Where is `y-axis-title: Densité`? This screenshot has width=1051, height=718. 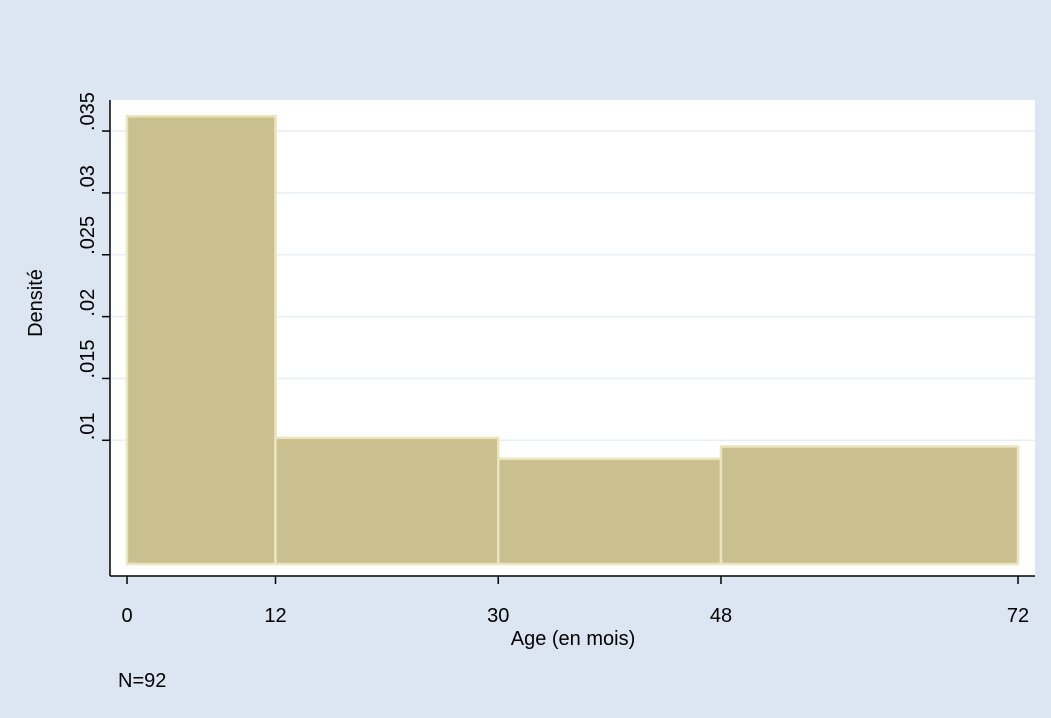 y-axis-title: Densité is located at coordinates (36, 303).